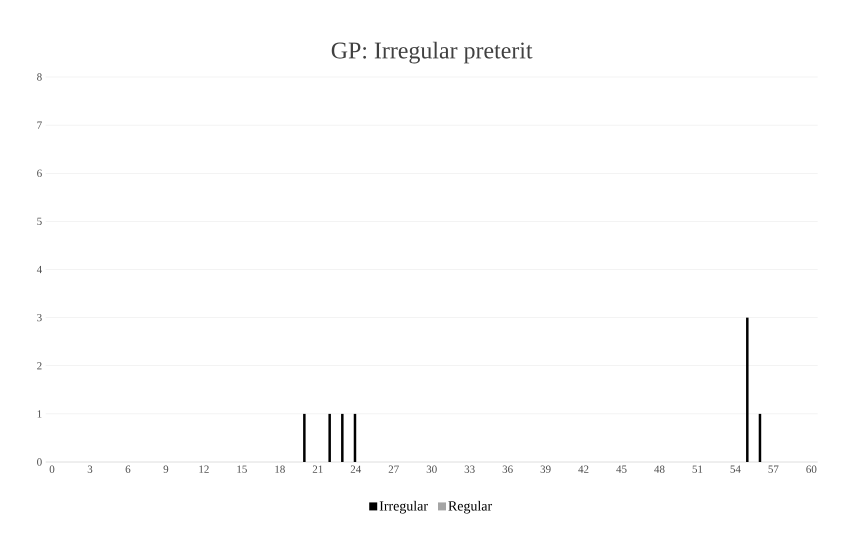 This screenshot has height=547, width=843. What do you see at coordinates (773, 469) in the screenshot?
I see `x-tick-label: 57` at bounding box center [773, 469].